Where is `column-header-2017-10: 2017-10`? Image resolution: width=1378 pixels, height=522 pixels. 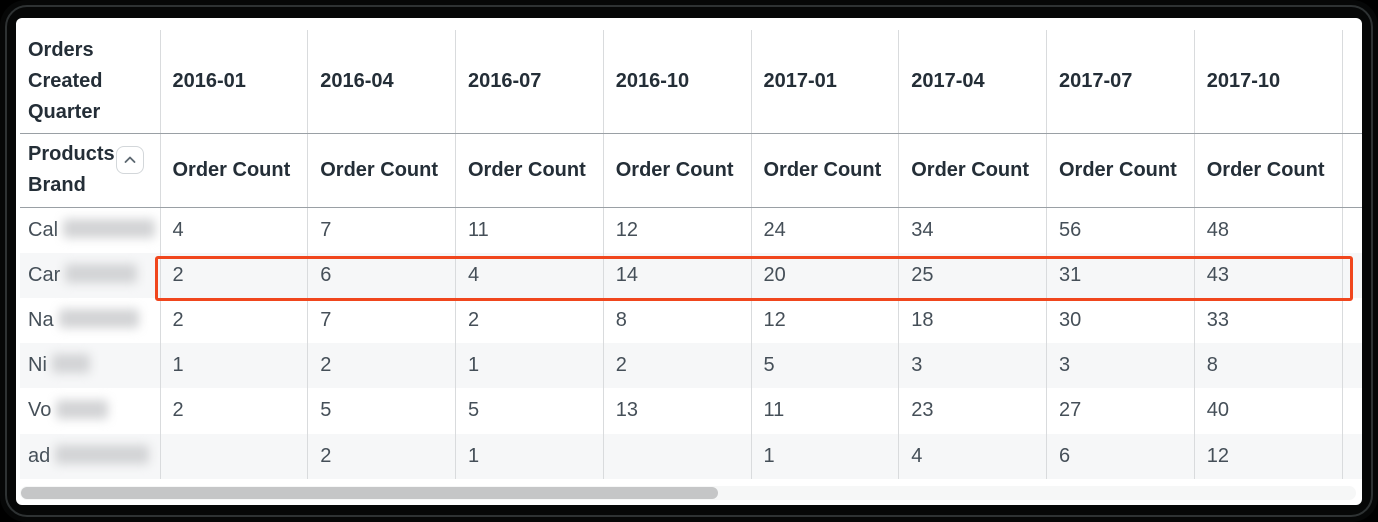 column-header-2017-10: 2017-10 is located at coordinates (1267, 82).